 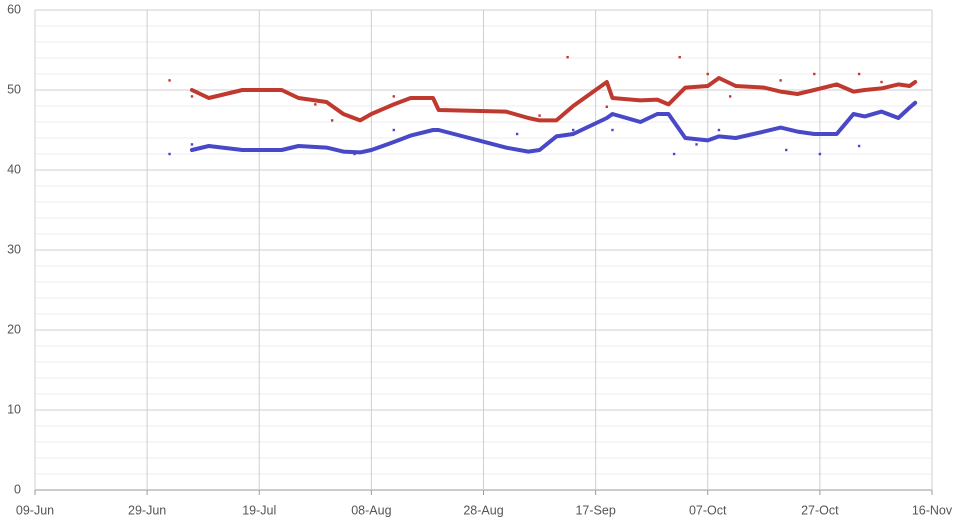 I want to click on y-tick-label: 40, so click(x=14, y=169).